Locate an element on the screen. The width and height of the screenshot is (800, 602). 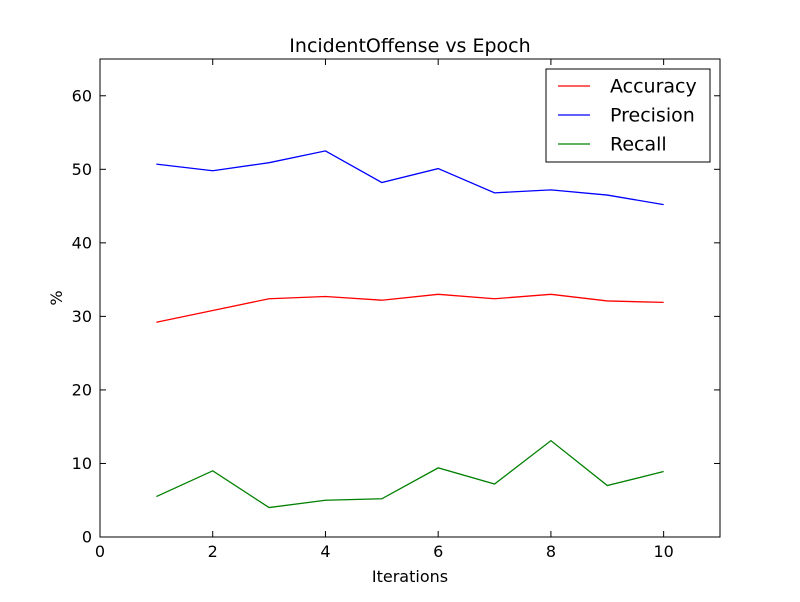
y-tick-label: 30 is located at coordinates (82, 316).